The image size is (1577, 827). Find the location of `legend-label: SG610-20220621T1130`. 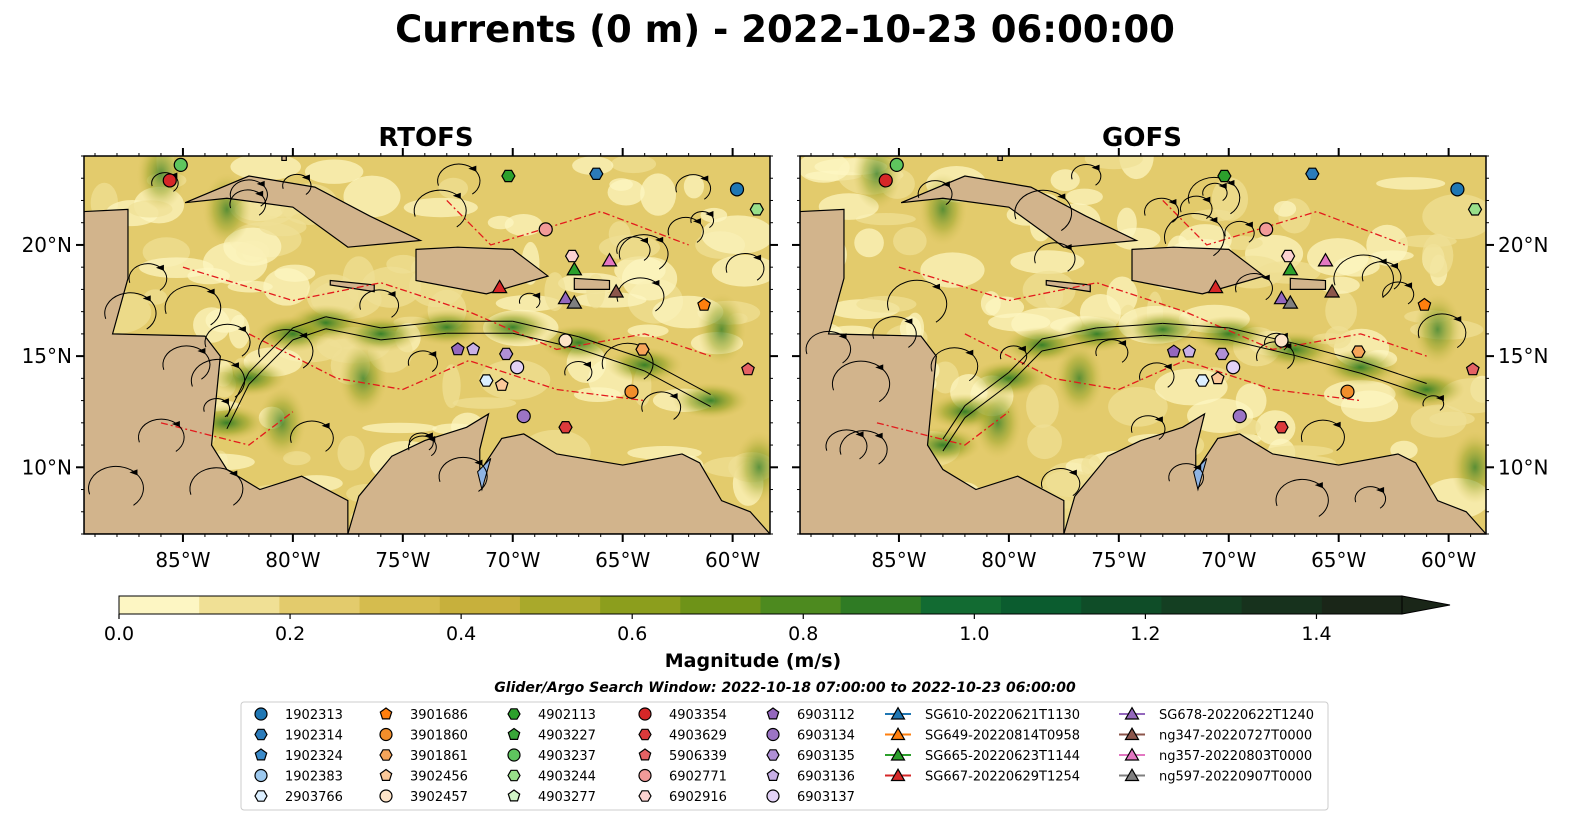

legend-label: SG610-20220621T1130 is located at coordinates (1002, 715).